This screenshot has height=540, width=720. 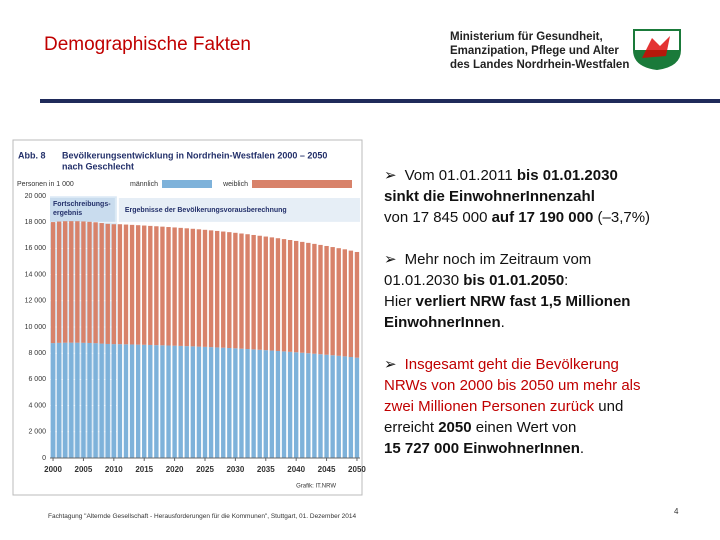 I want to click on text-run: ., so click(x=582, y=448).